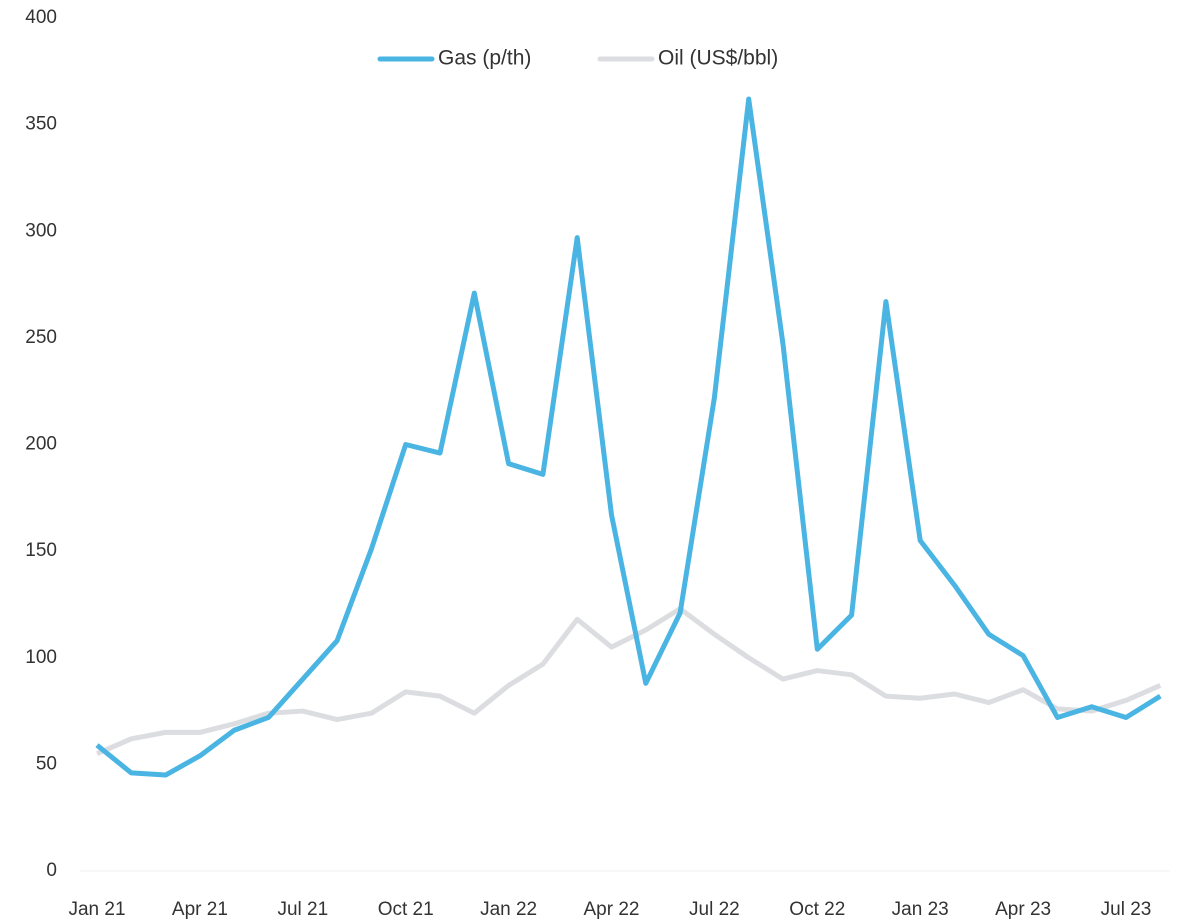 The height and width of the screenshot is (921, 1181). What do you see at coordinates (718, 58) in the screenshot?
I see `legend-label: Oil (US$/bbl)` at bounding box center [718, 58].